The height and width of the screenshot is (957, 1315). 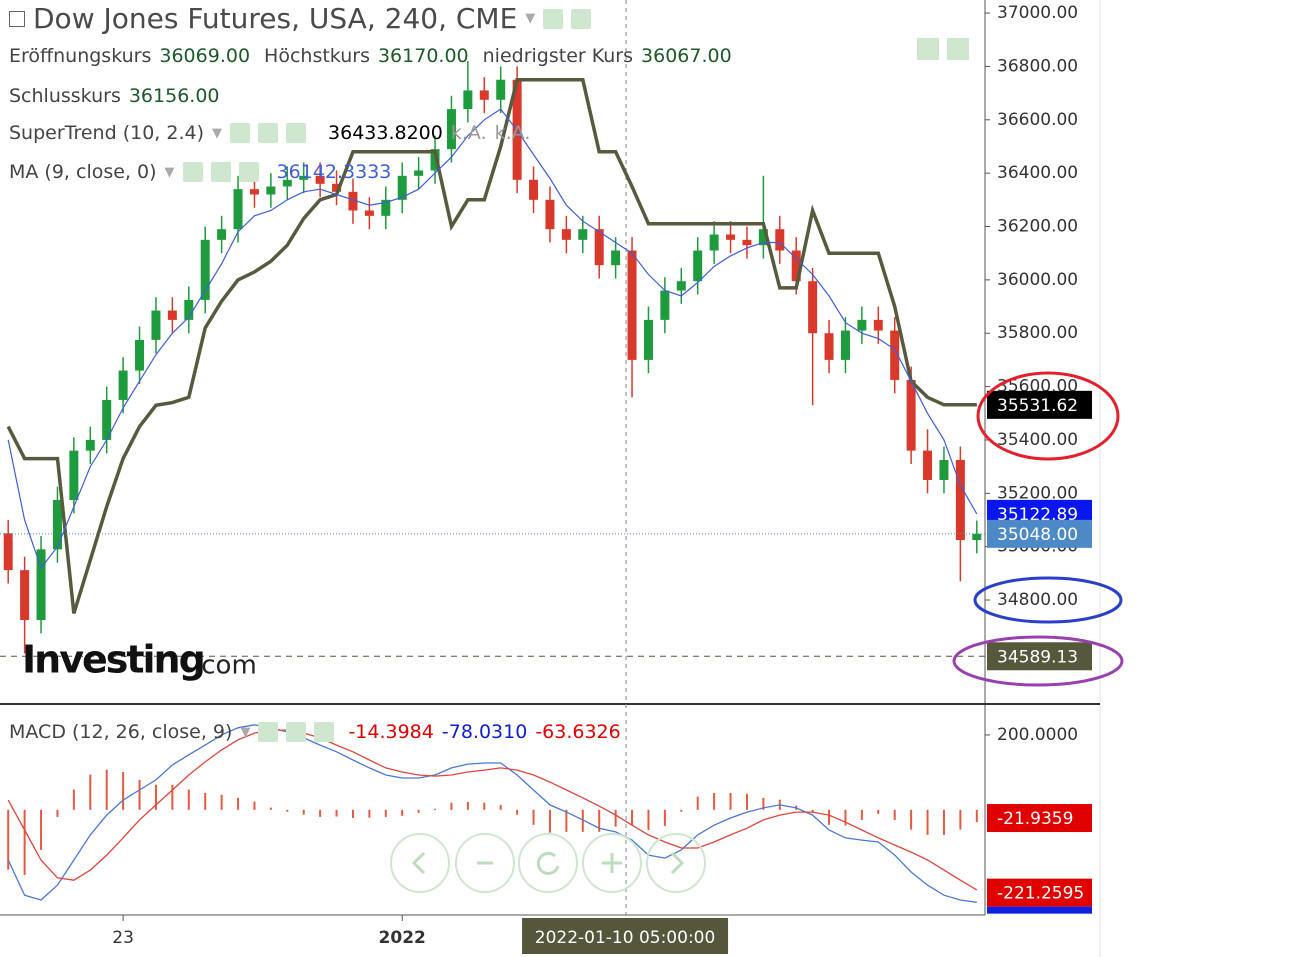 I want to click on y-tick-label: 35200.00, so click(x=1037, y=493).